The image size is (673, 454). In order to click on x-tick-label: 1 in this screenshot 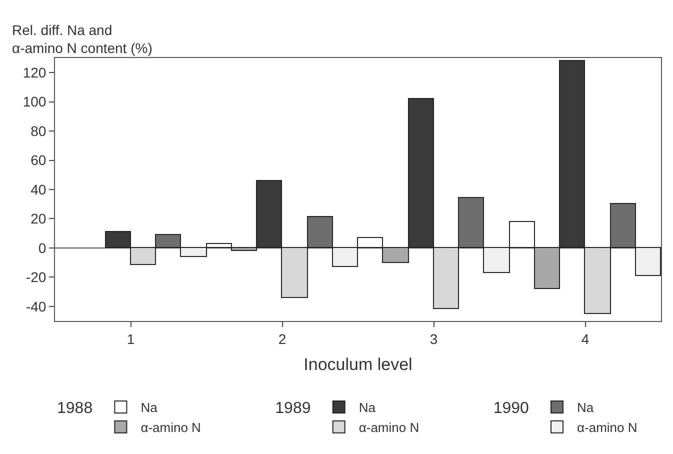, I will do `click(130, 338)`.